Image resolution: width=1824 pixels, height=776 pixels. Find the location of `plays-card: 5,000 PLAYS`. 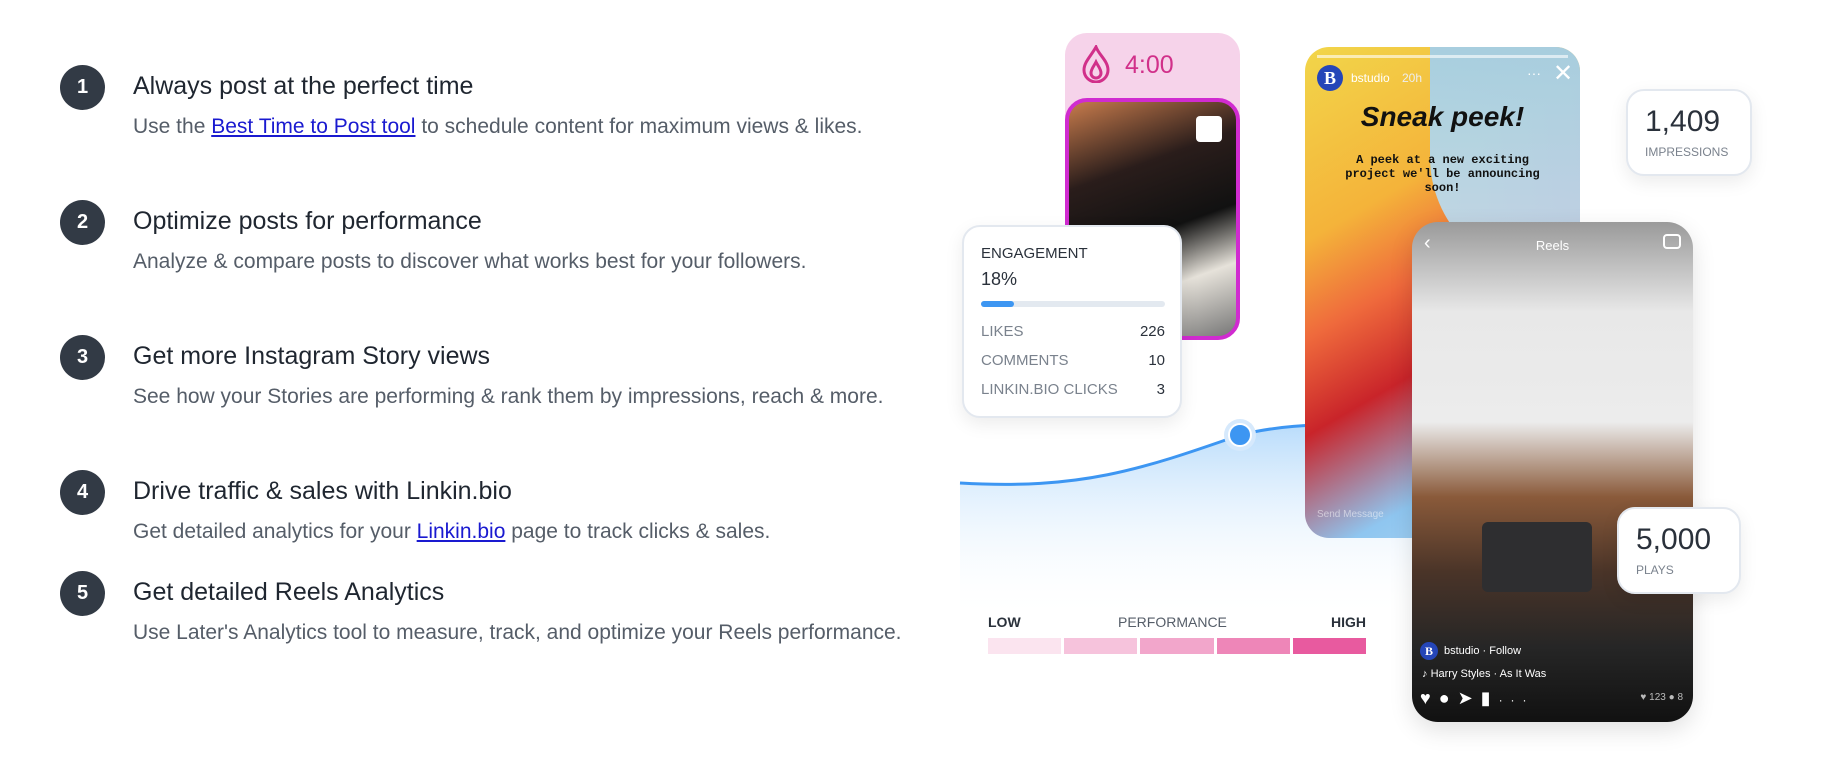

plays-card: 5,000 PLAYS is located at coordinates (1679, 550).